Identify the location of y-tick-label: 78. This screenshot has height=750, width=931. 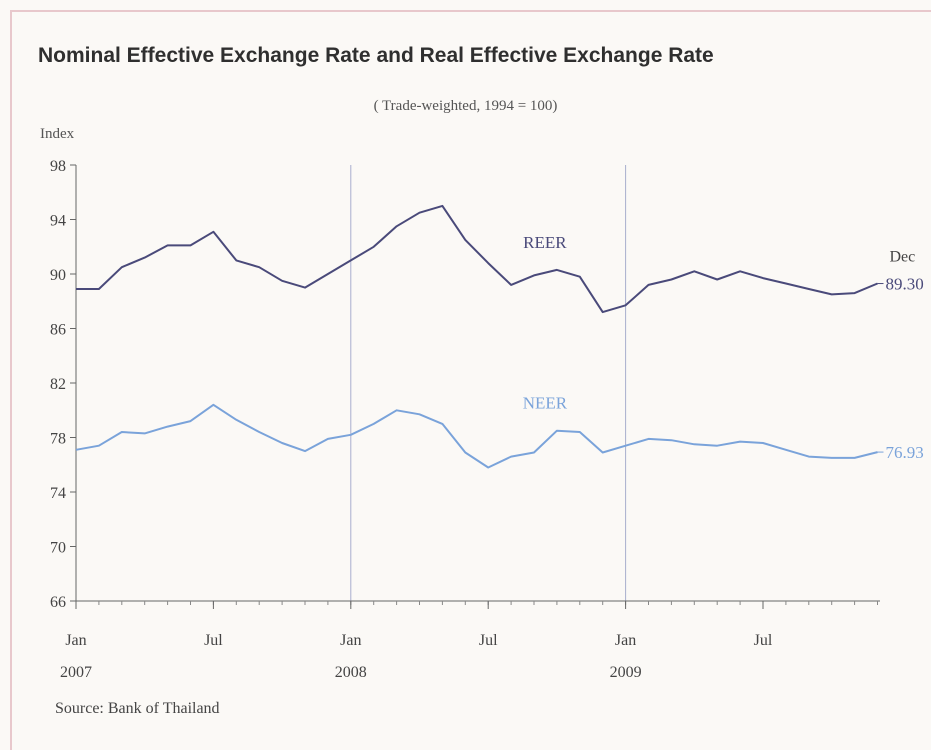
(58, 439).